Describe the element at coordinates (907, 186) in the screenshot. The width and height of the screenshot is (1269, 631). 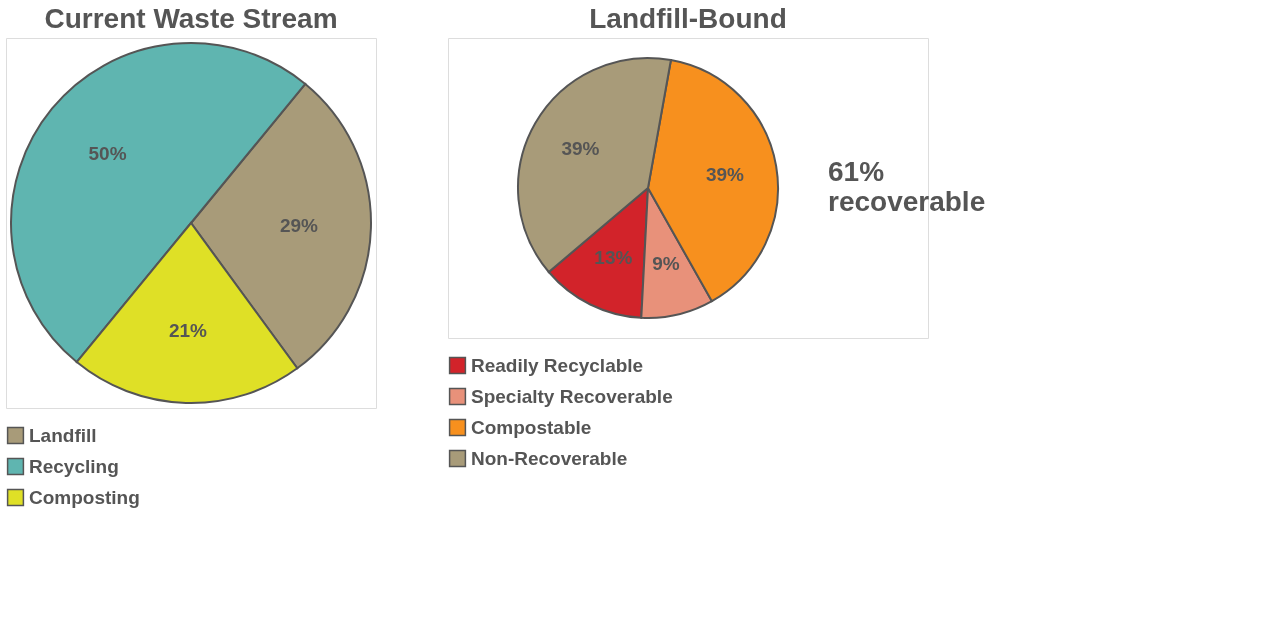
I see `text: 61% recoverable` at that location.